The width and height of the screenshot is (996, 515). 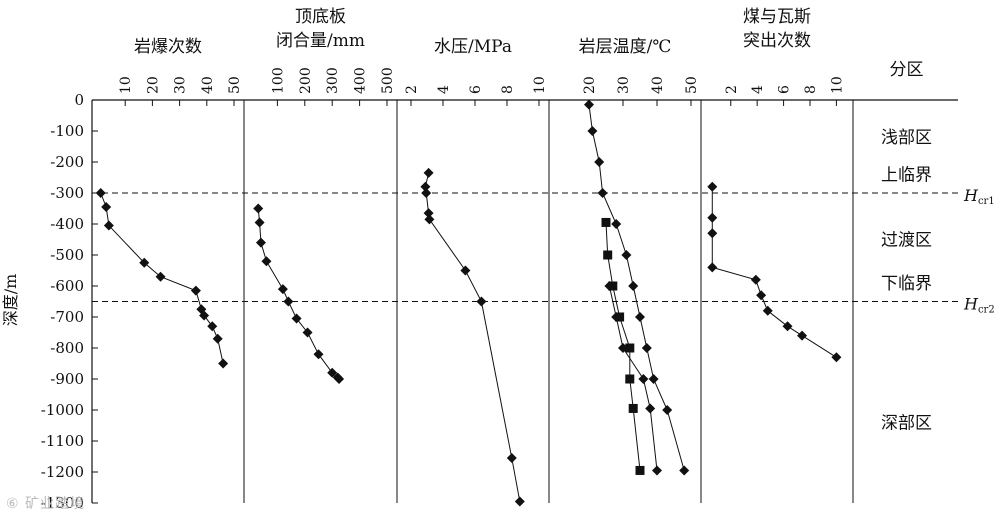 I want to click on panel-title: 水压/MPa, so click(x=473, y=47).